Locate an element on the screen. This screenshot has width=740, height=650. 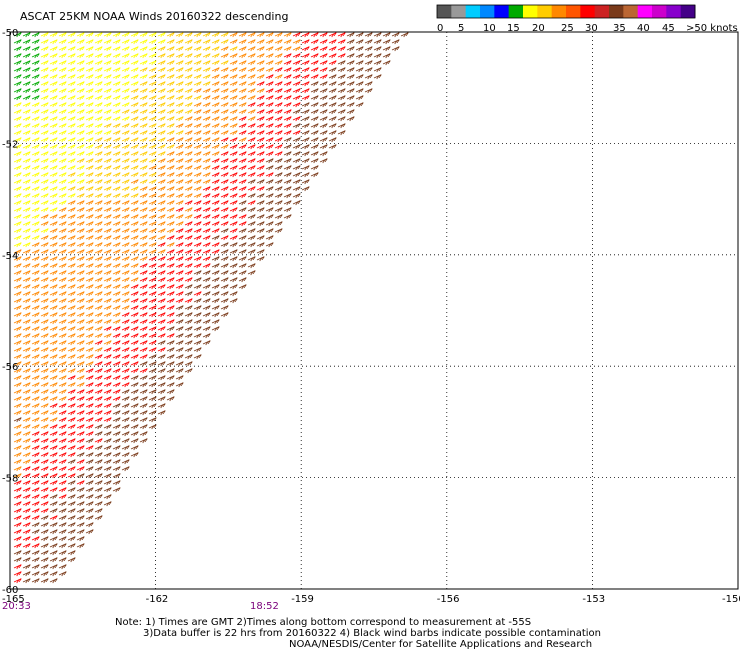
legend-label: 45 is located at coordinates (668, 28).